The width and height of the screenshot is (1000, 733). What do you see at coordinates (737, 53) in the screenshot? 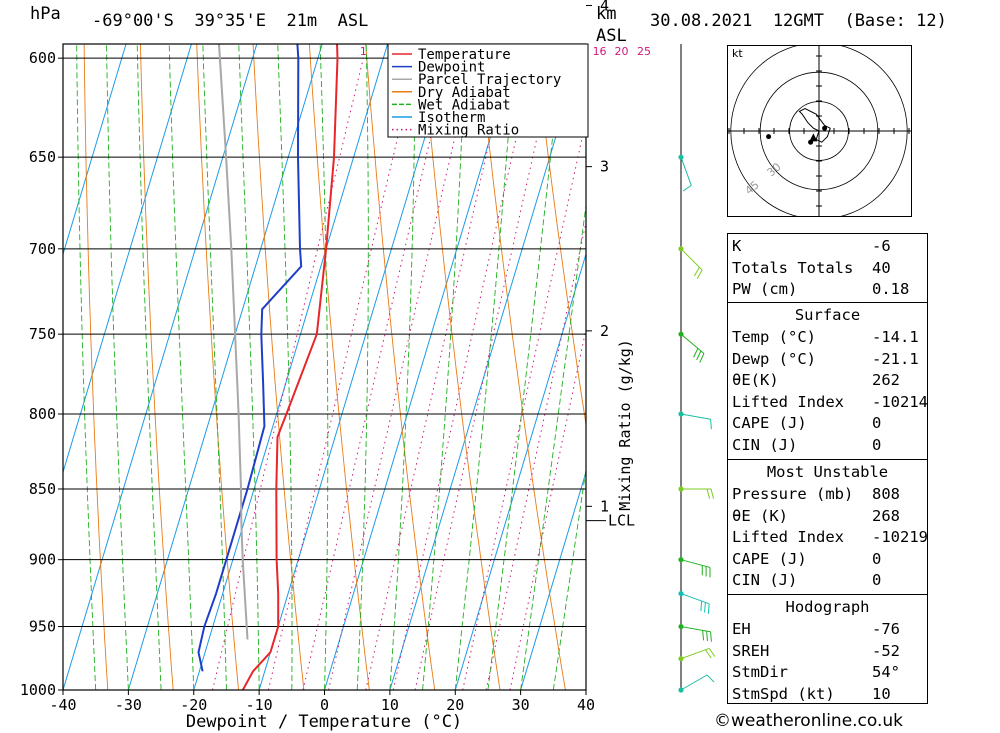
I see `hodograph-unit-label: kt` at bounding box center [737, 53].